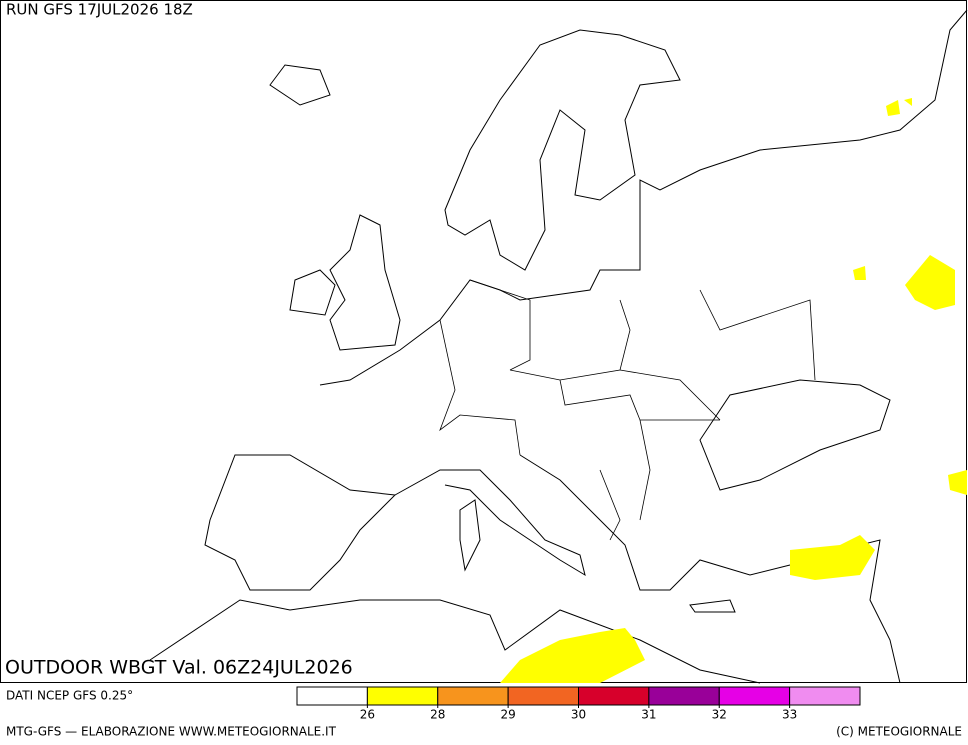  Describe the element at coordinates (899, 732) in the screenshot. I see `copyright: (C) METEOGIORNALE` at that location.